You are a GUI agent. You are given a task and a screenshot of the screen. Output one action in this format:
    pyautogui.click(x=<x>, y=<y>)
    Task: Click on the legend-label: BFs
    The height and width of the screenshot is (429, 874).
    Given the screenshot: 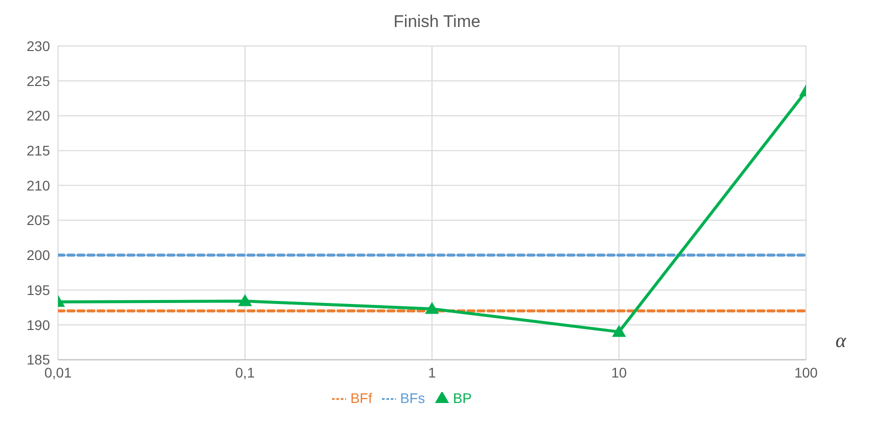 What is the action you would take?
    pyautogui.click(x=412, y=398)
    